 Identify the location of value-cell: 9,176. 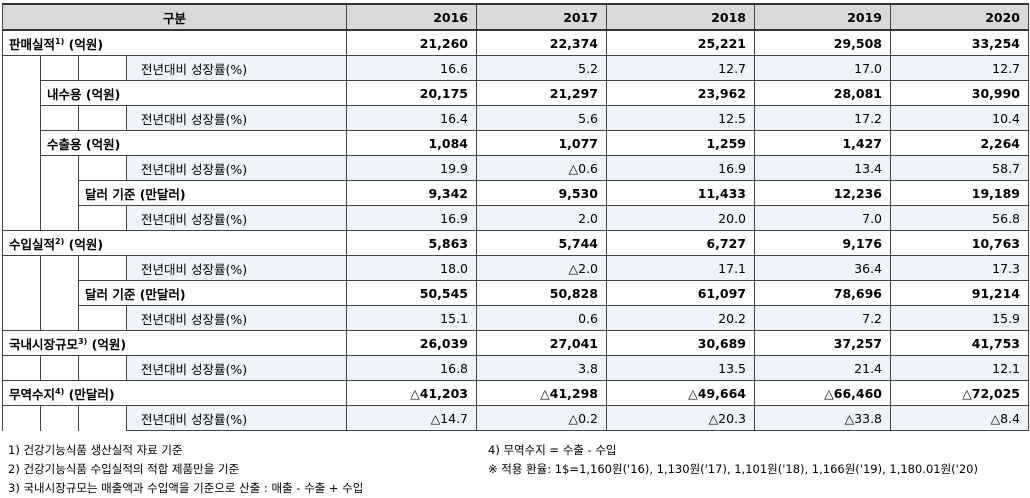
(823, 243).